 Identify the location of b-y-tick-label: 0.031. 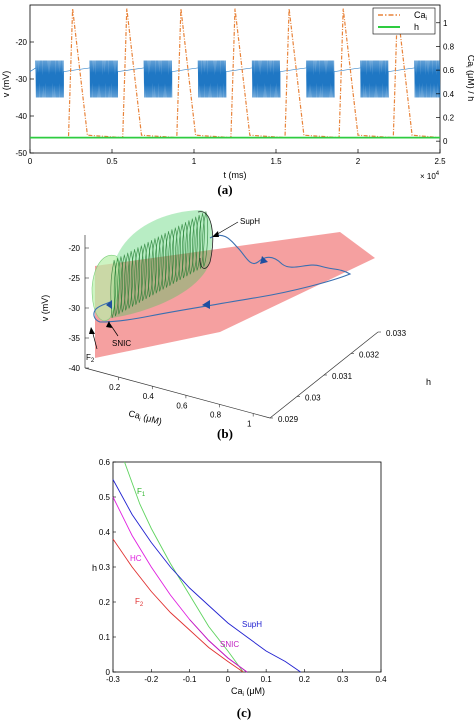
(342, 376).